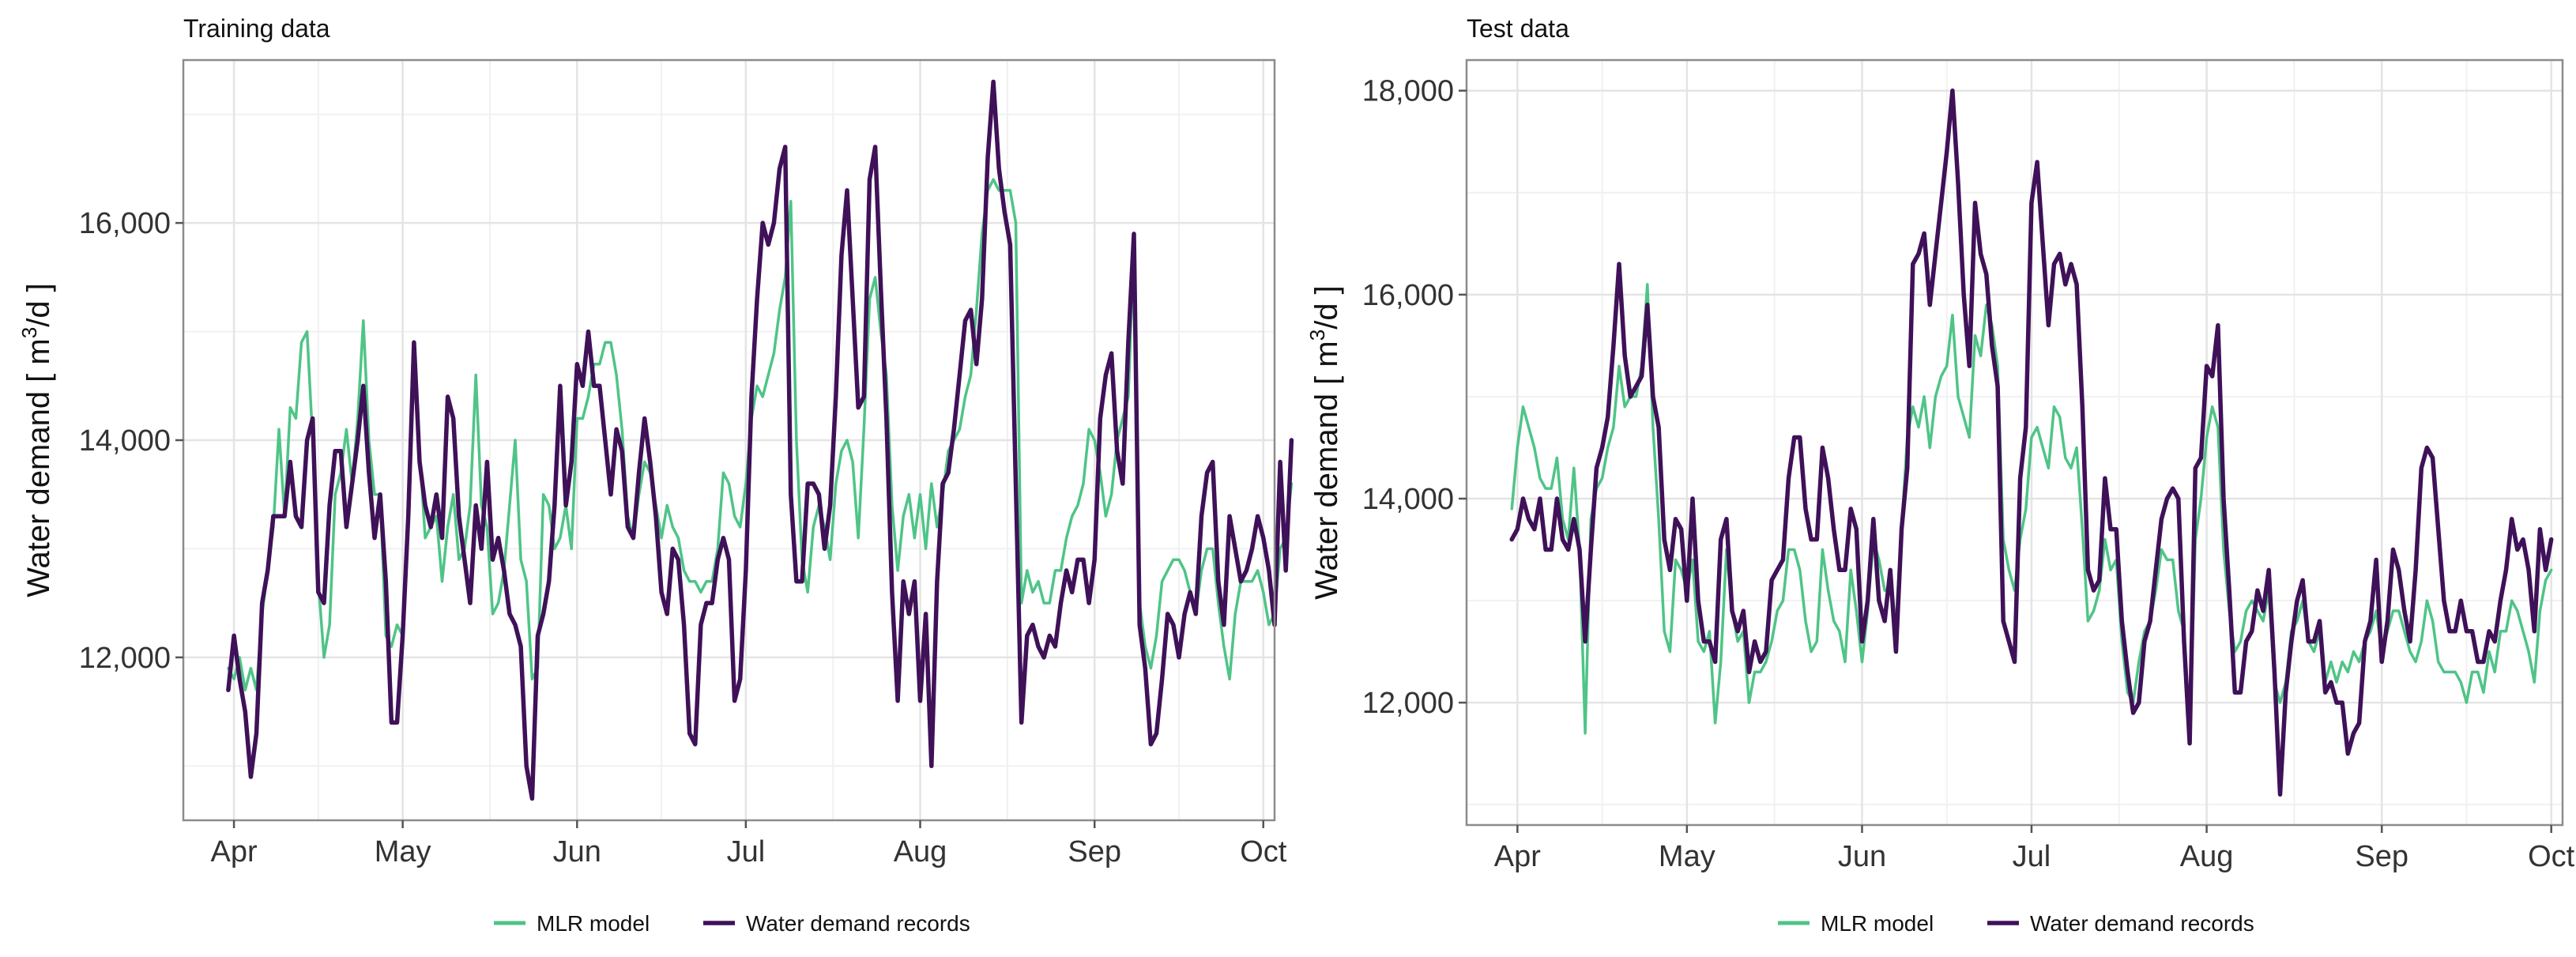  I want to click on chart-title: Test data, so click(1518, 28).